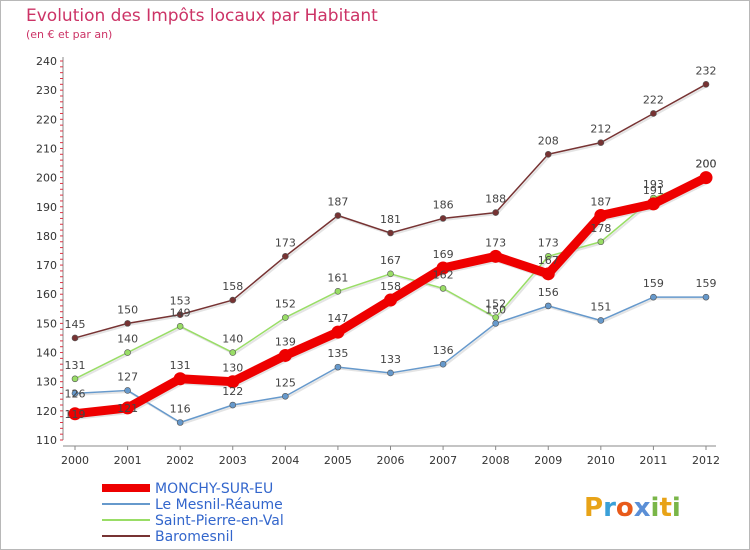 The width and height of the screenshot is (750, 550). I want to click on legend-label: Le Mesnil-Réaume, so click(219, 505).